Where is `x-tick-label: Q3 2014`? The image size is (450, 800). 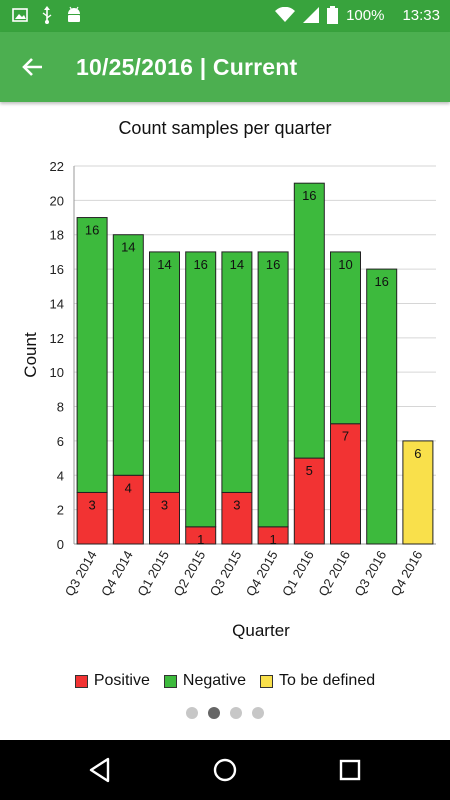
x-tick-label: Q3 2014 is located at coordinates (81, 573).